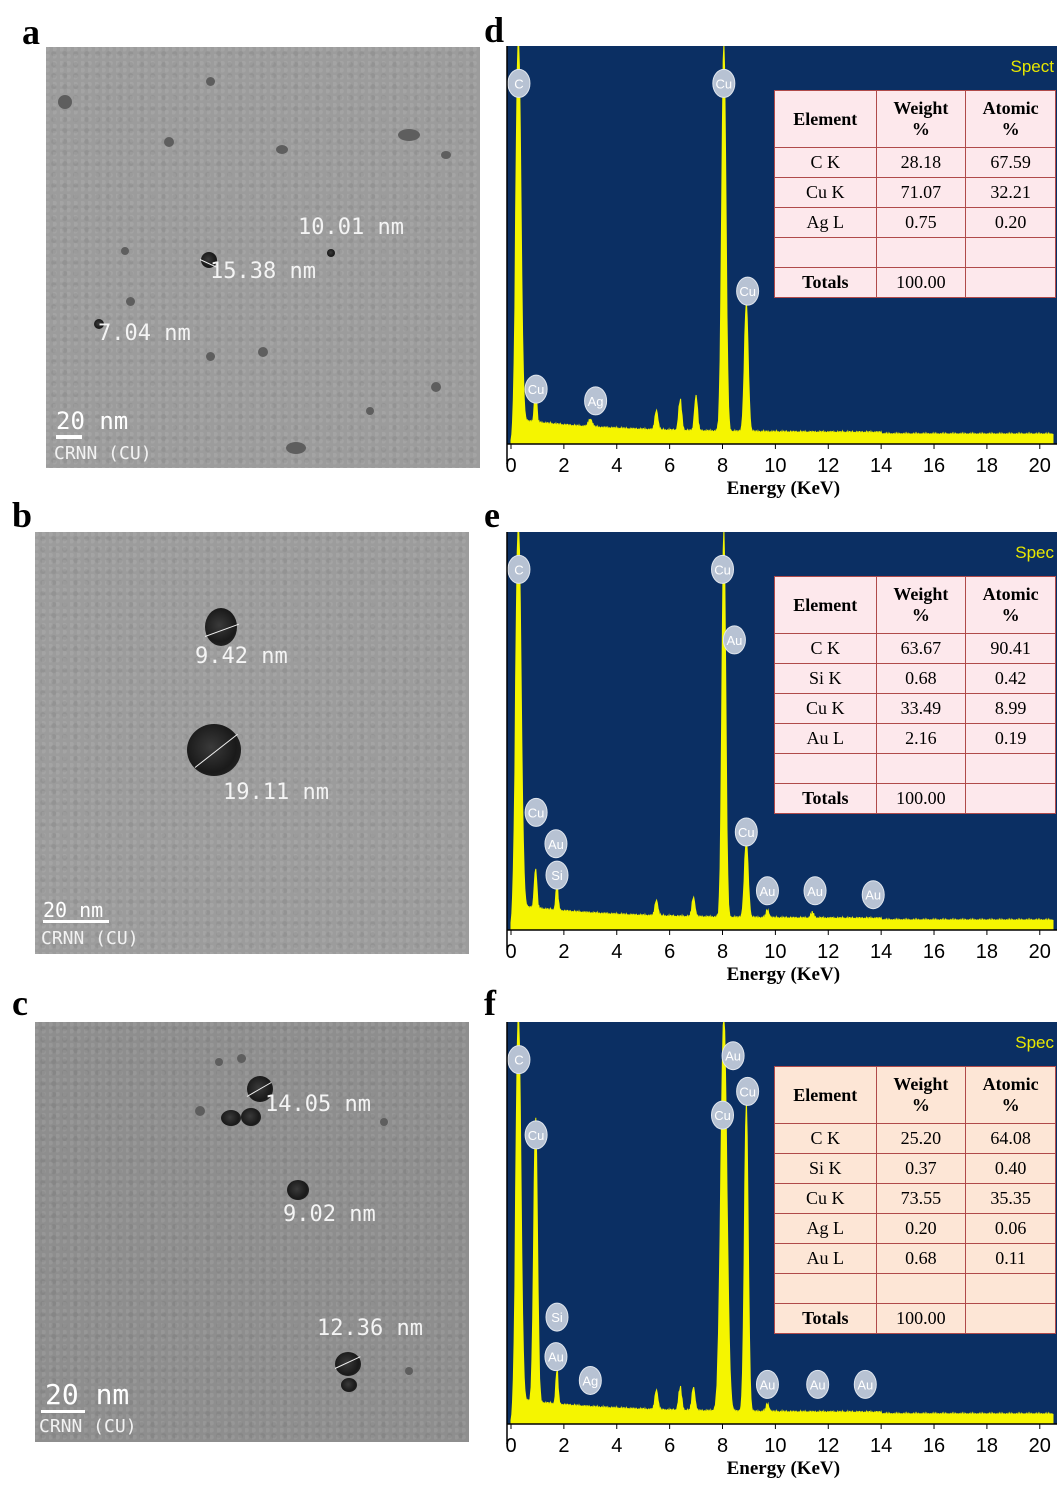 This screenshot has height=1489, width=1058. Describe the element at coordinates (825, 738) in the screenshot. I see `table-cell: Au L` at that location.